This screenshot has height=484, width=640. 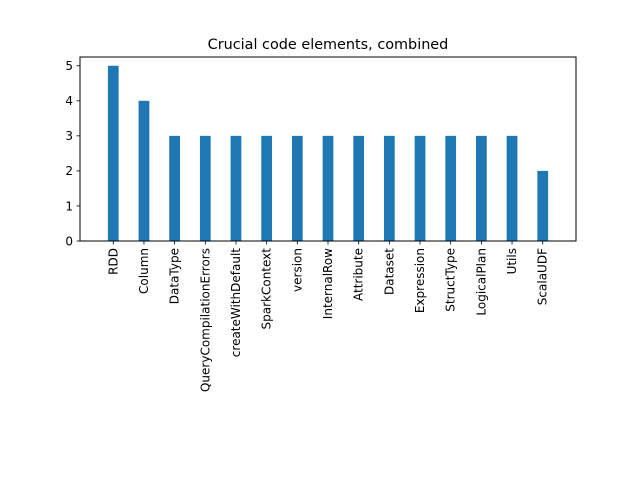 What do you see at coordinates (175, 276) in the screenshot?
I see `x-tick-label: DataType` at bounding box center [175, 276].